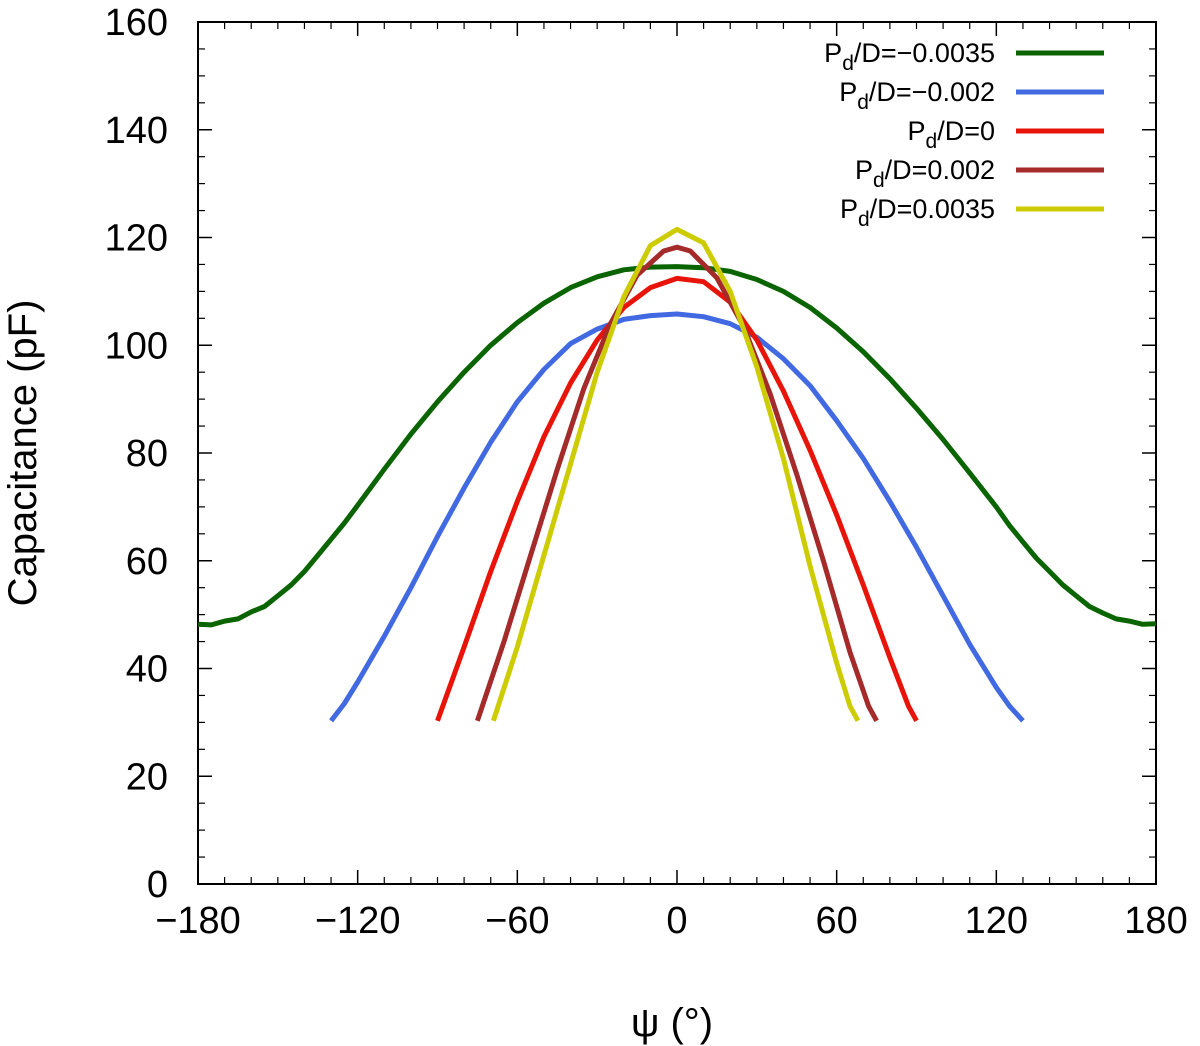  What do you see at coordinates (157, 885) in the screenshot?
I see `y-tick-label: 0` at bounding box center [157, 885].